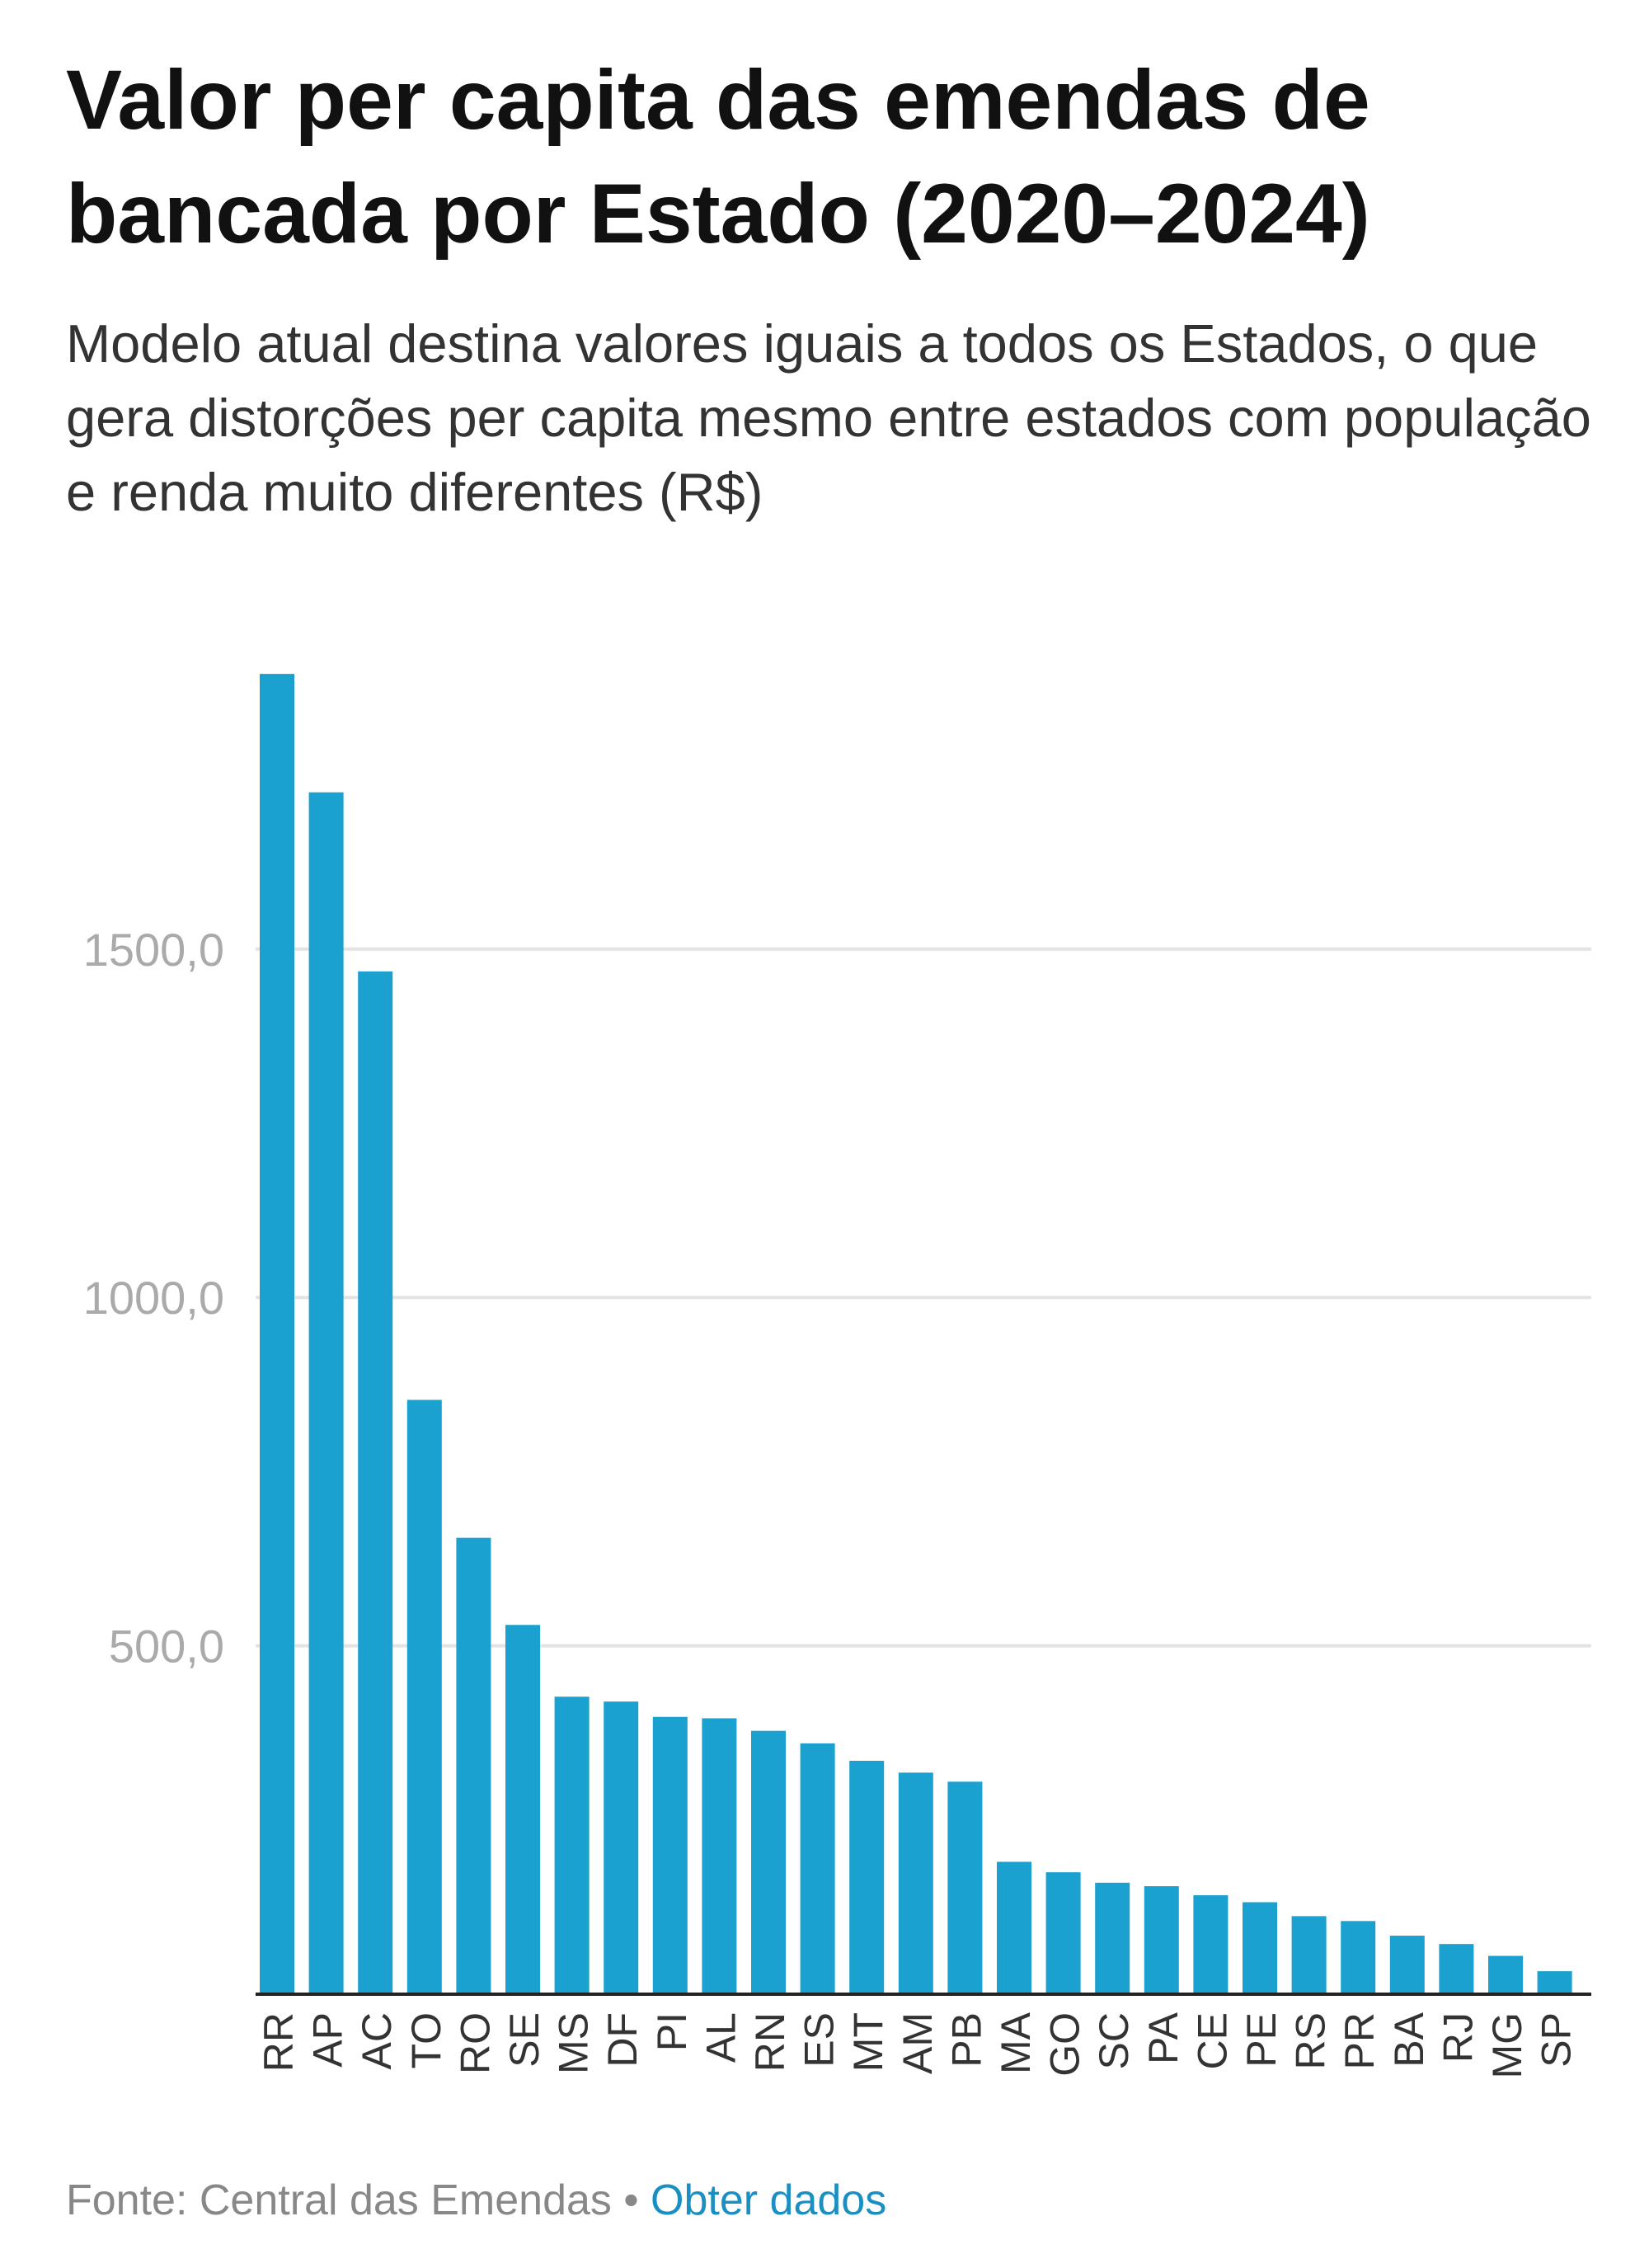  What do you see at coordinates (1507, 2045) in the screenshot?
I see `x-category-label: MG` at bounding box center [1507, 2045].